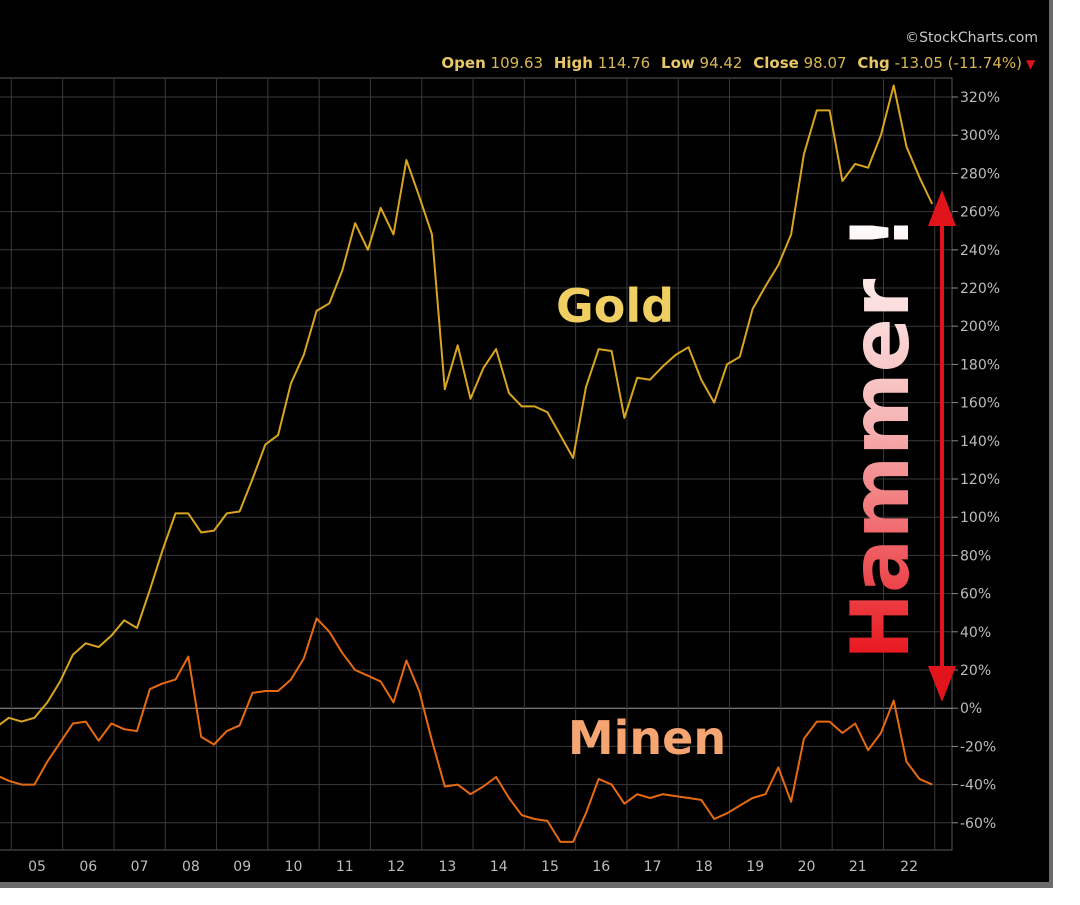  Describe the element at coordinates (242, 867) in the screenshot. I see `x-tick-label: 09` at that location.